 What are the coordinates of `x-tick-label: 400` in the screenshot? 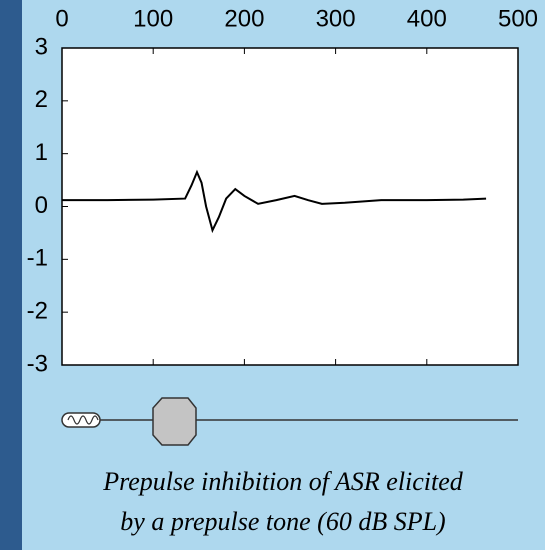 It's located at (427, 18).